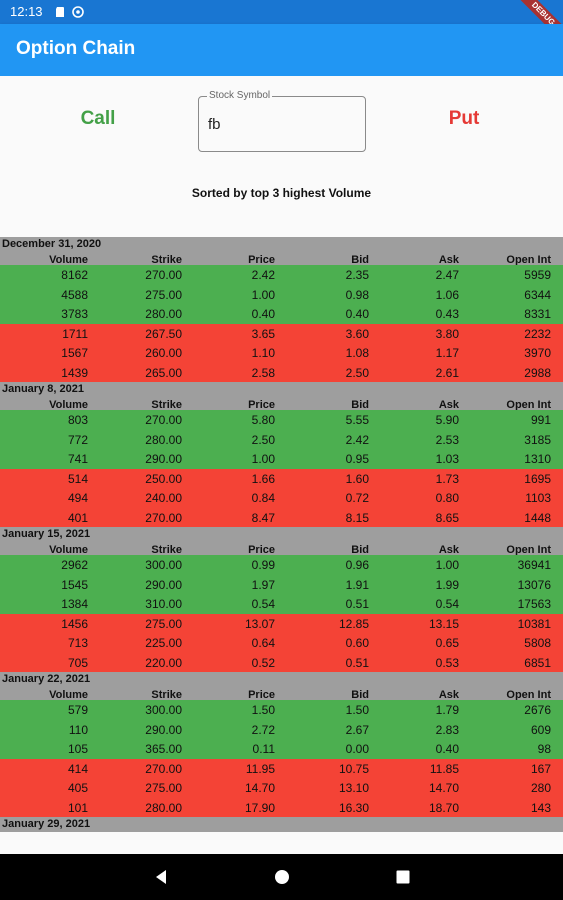  What do you see at coordinates (357, 584) in the screenshot?
I see `option-cell: 1.91` at bounding box center [357, 584].